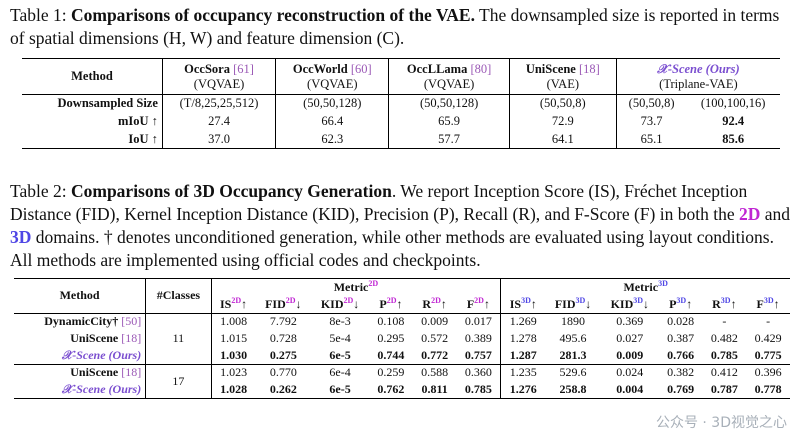 The width and height of the screenshot is (799, 440). I want to click on watermark: 公众号 · 3D视觉之心, so click(721, 423).